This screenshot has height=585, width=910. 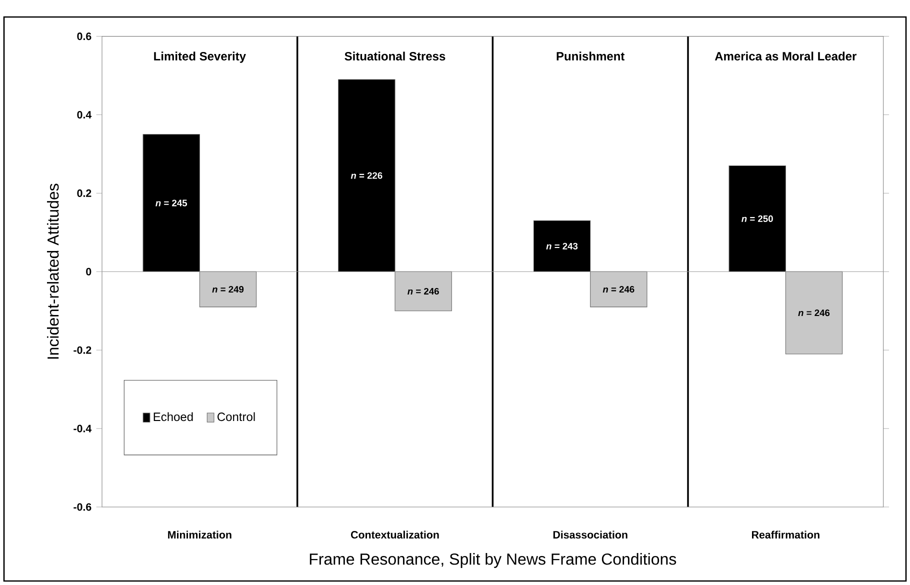 What do you see at coordinates (395, 56) in the screenshot?
I see `annotation: Situational Stress` at bounding box center [395, 56].